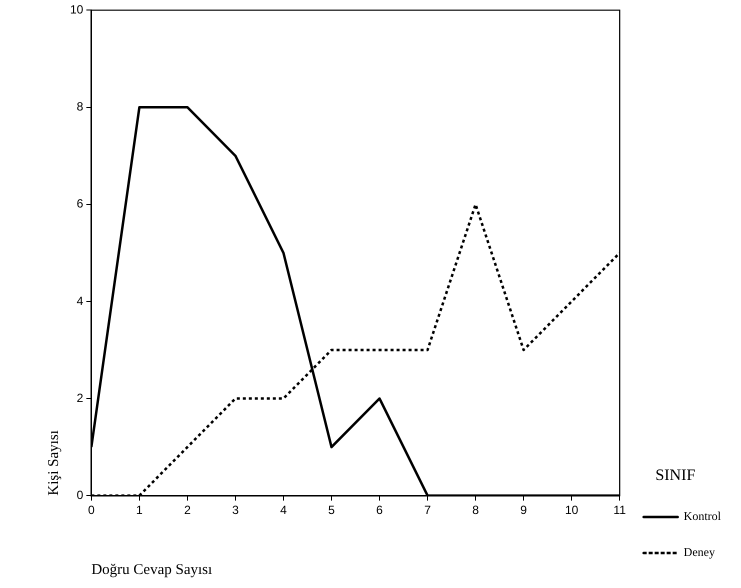 This screenshot has width=741, height=588. What do you see at coordinates (619, 510) in the screenshot?
I see `x-tick-label: 11` at bounding box center [619, 510].